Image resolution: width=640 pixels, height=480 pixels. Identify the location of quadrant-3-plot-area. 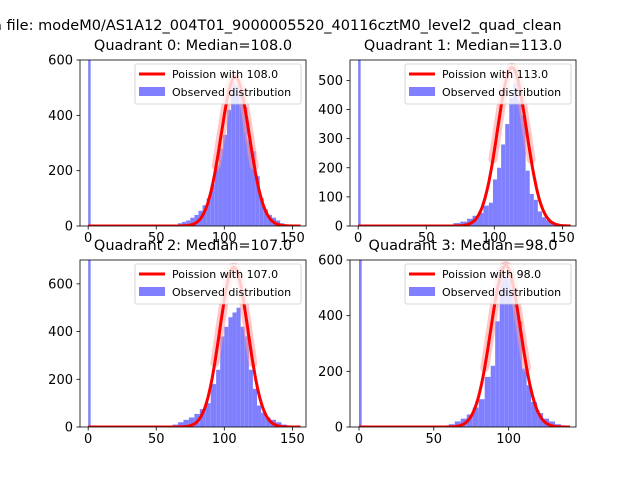
(464, 343).